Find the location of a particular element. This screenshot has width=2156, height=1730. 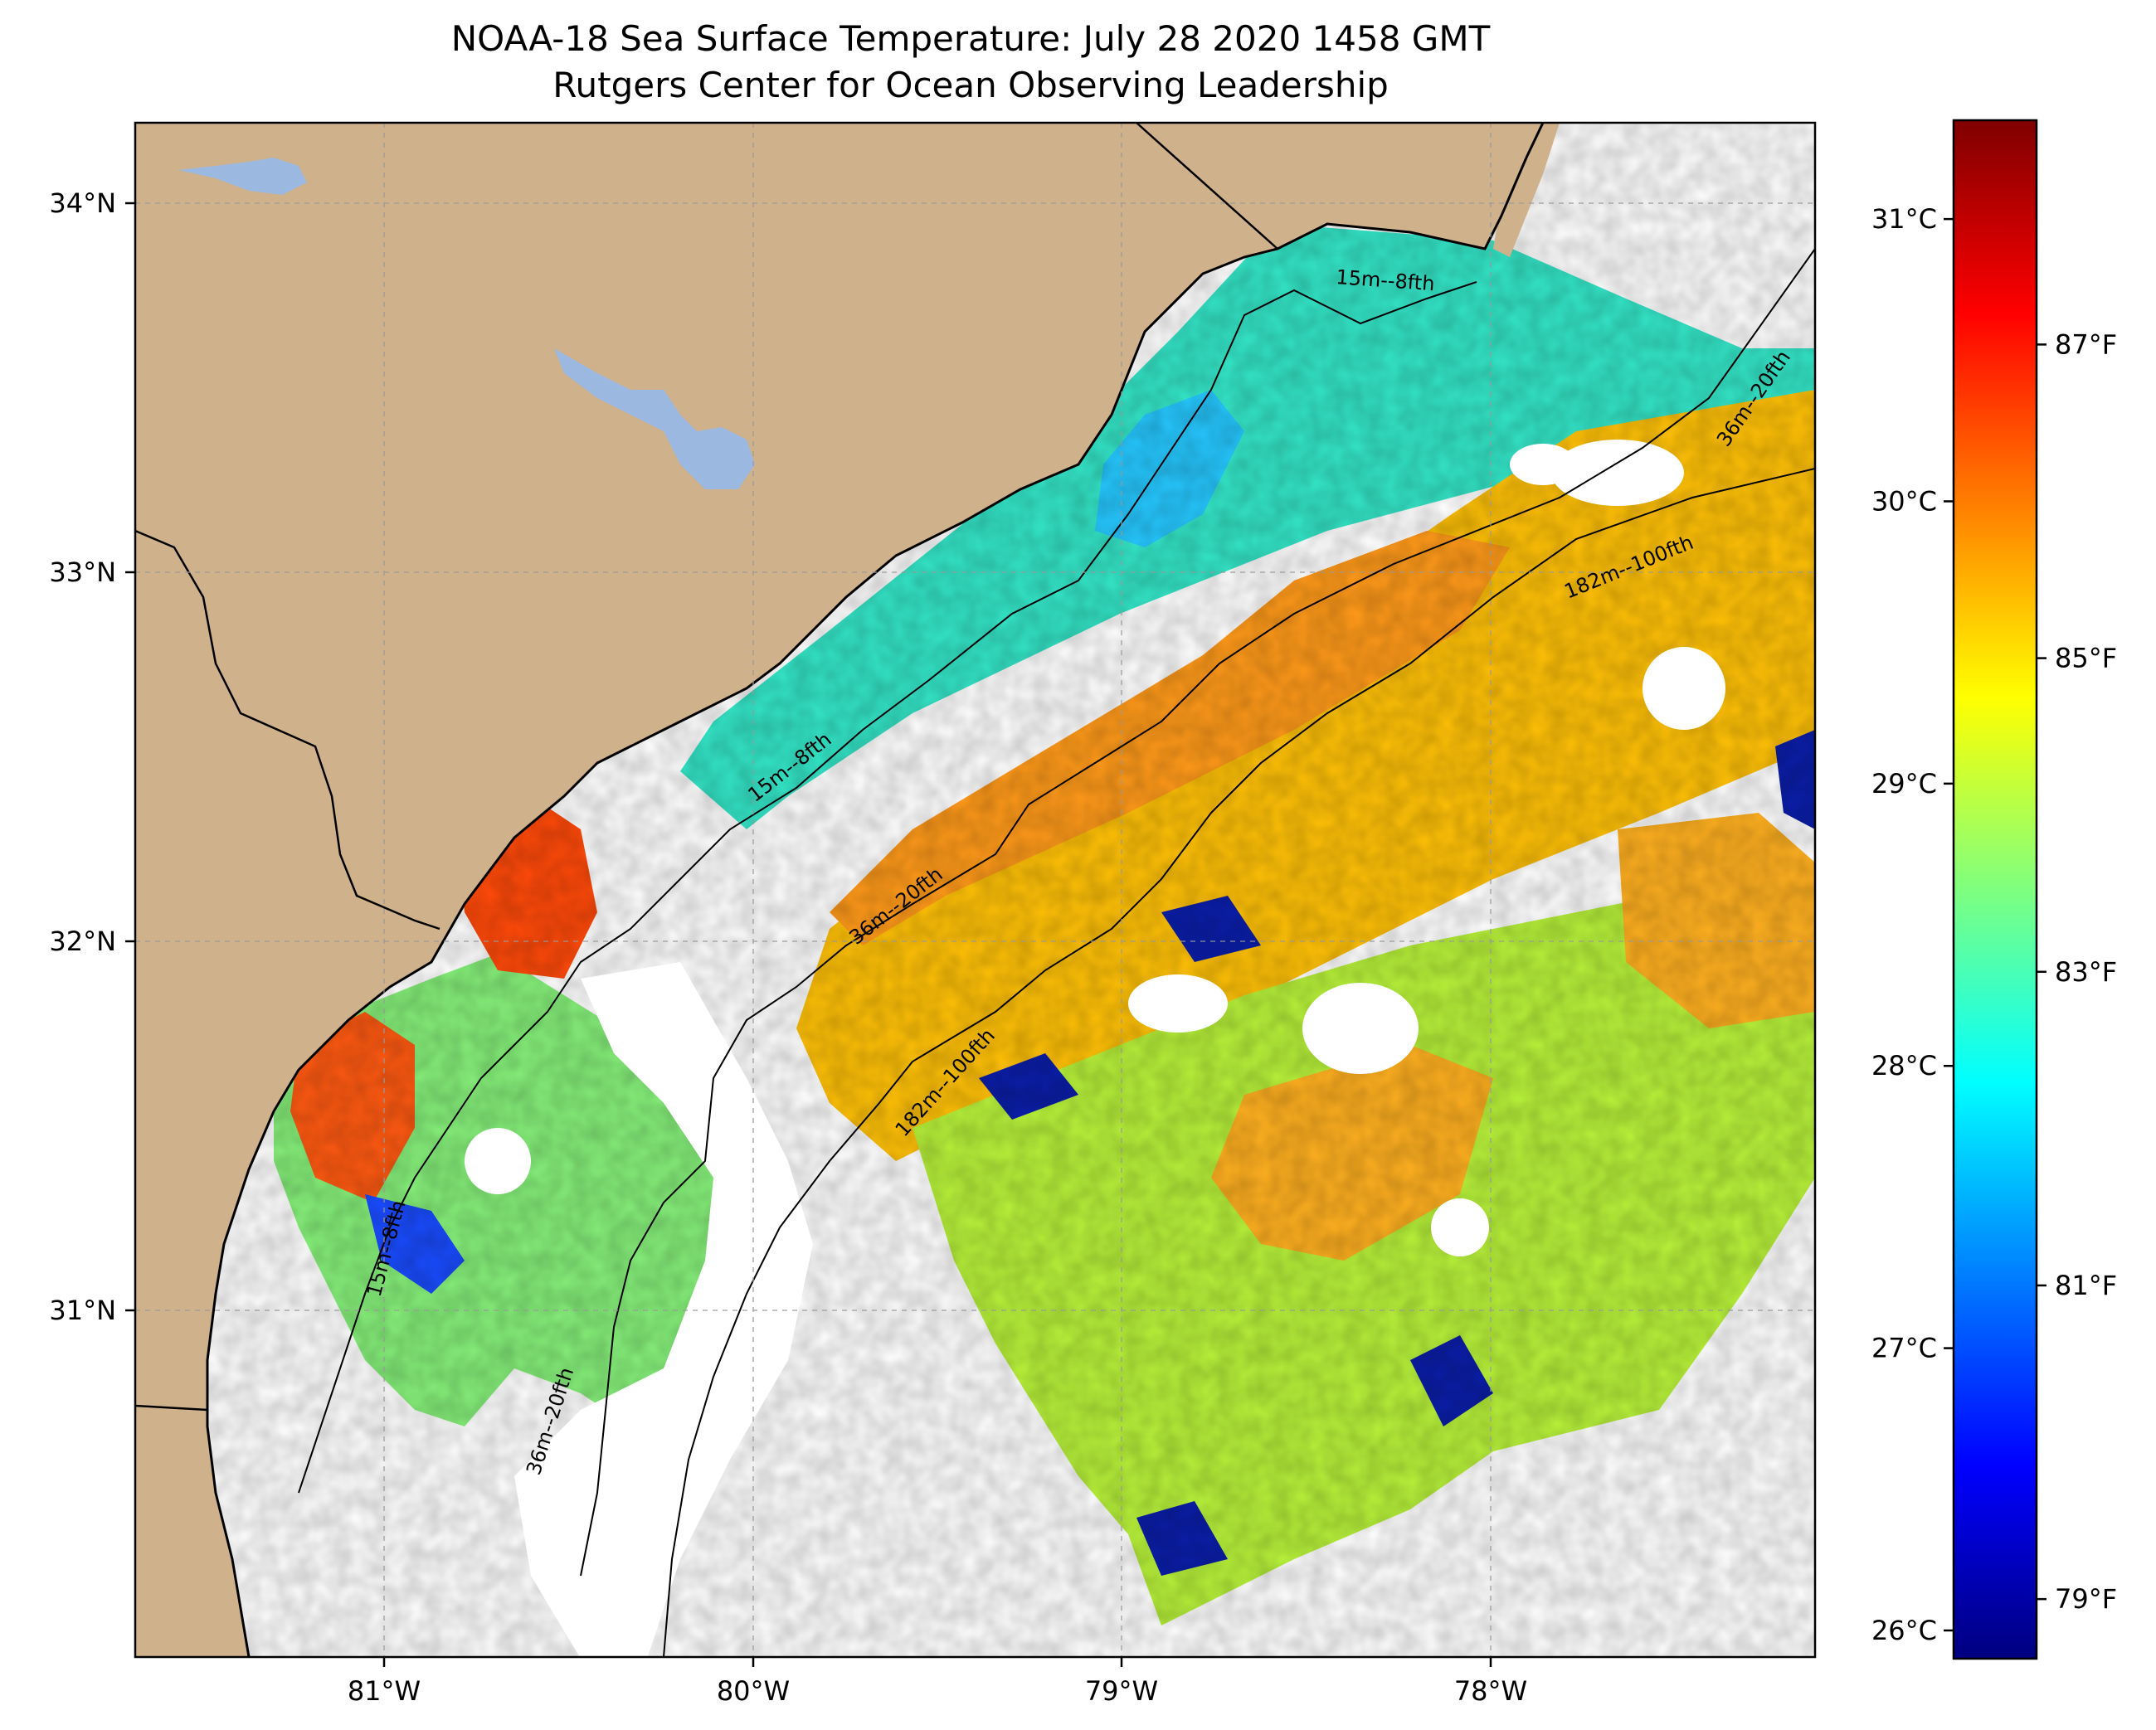

no-data-inshore-west is located at coordinates (663, 1309).